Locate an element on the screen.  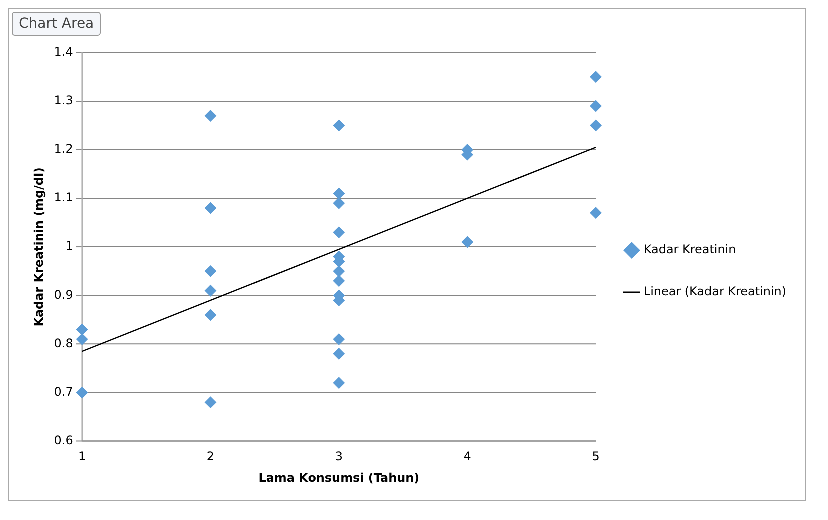
y-tick-label: 1.2 is located at coordinates (64, 149).